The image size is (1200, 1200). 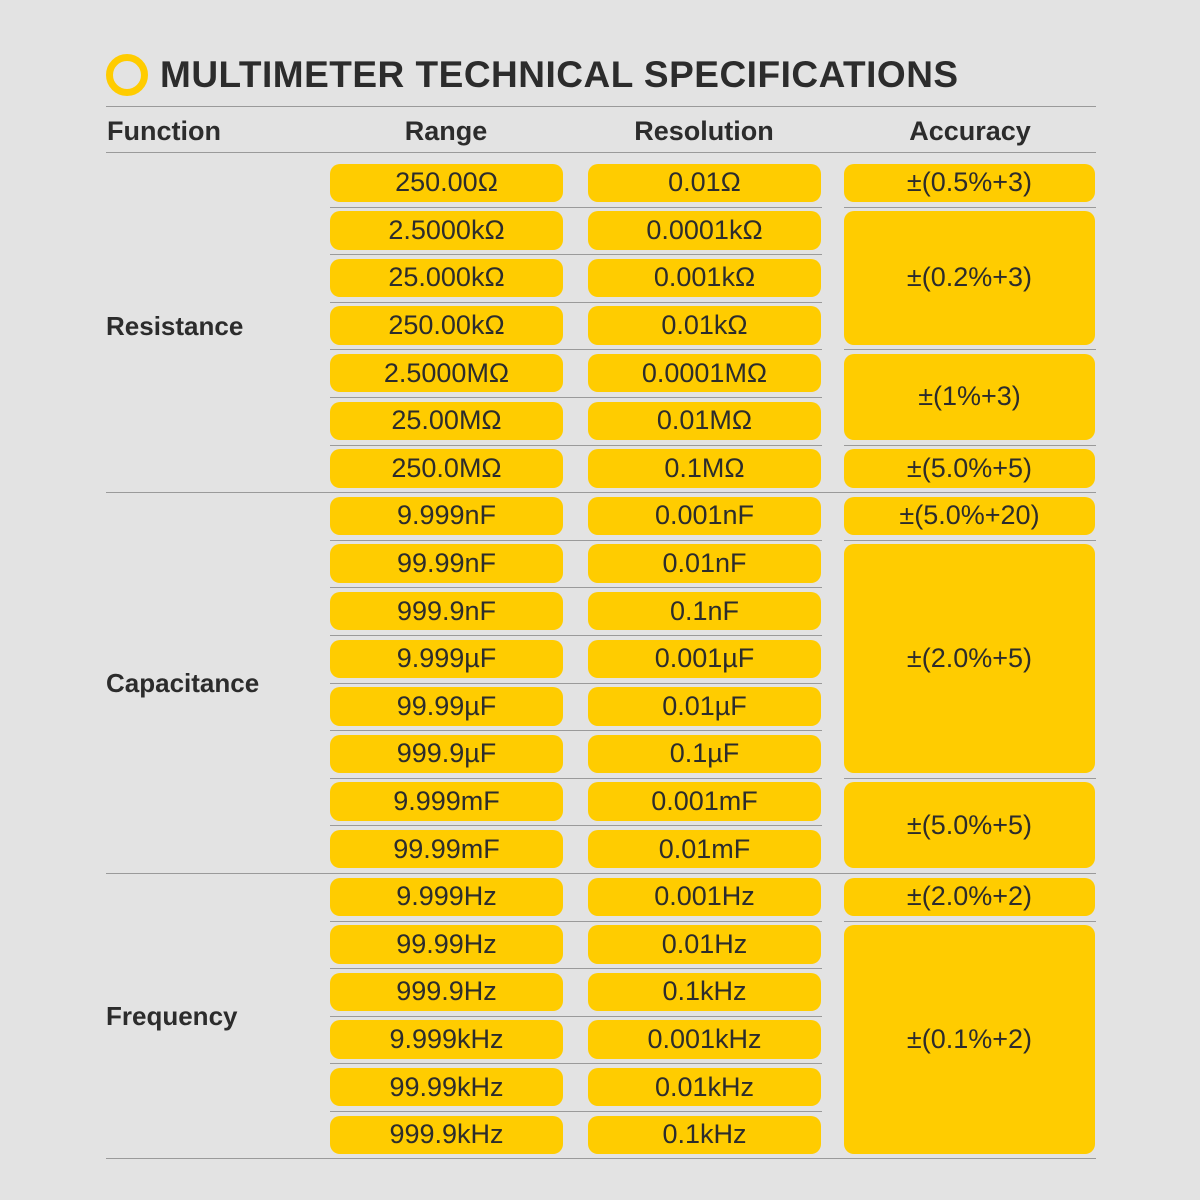 I want to click on range-cell: 99.99Hz, so click(x=446, y=944).